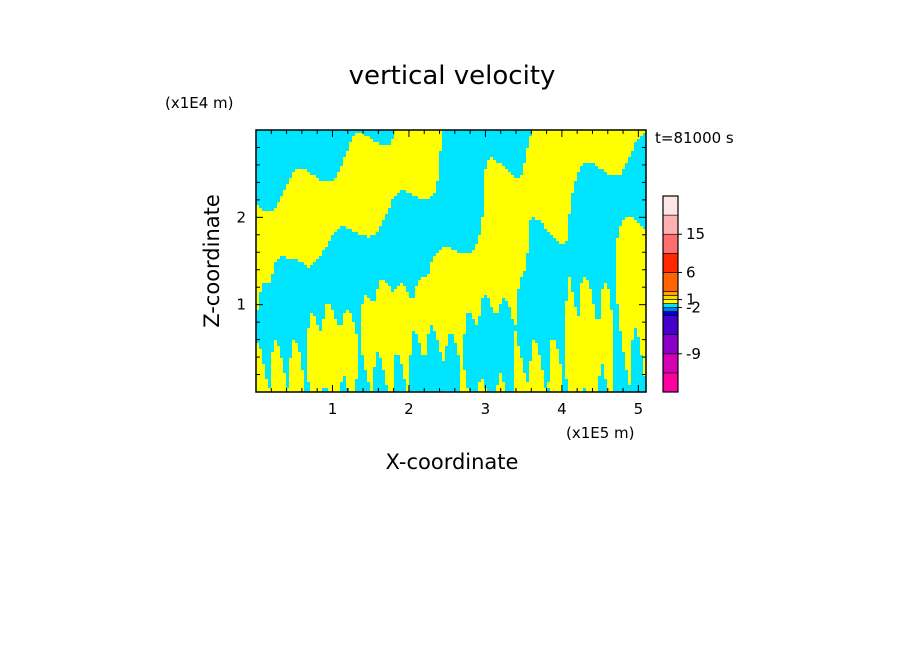 This screenshot has width=904, height=654. Describe the element at coordinates (639, 409) in the screenshot. I see `x-tick-label: 5` at that location.